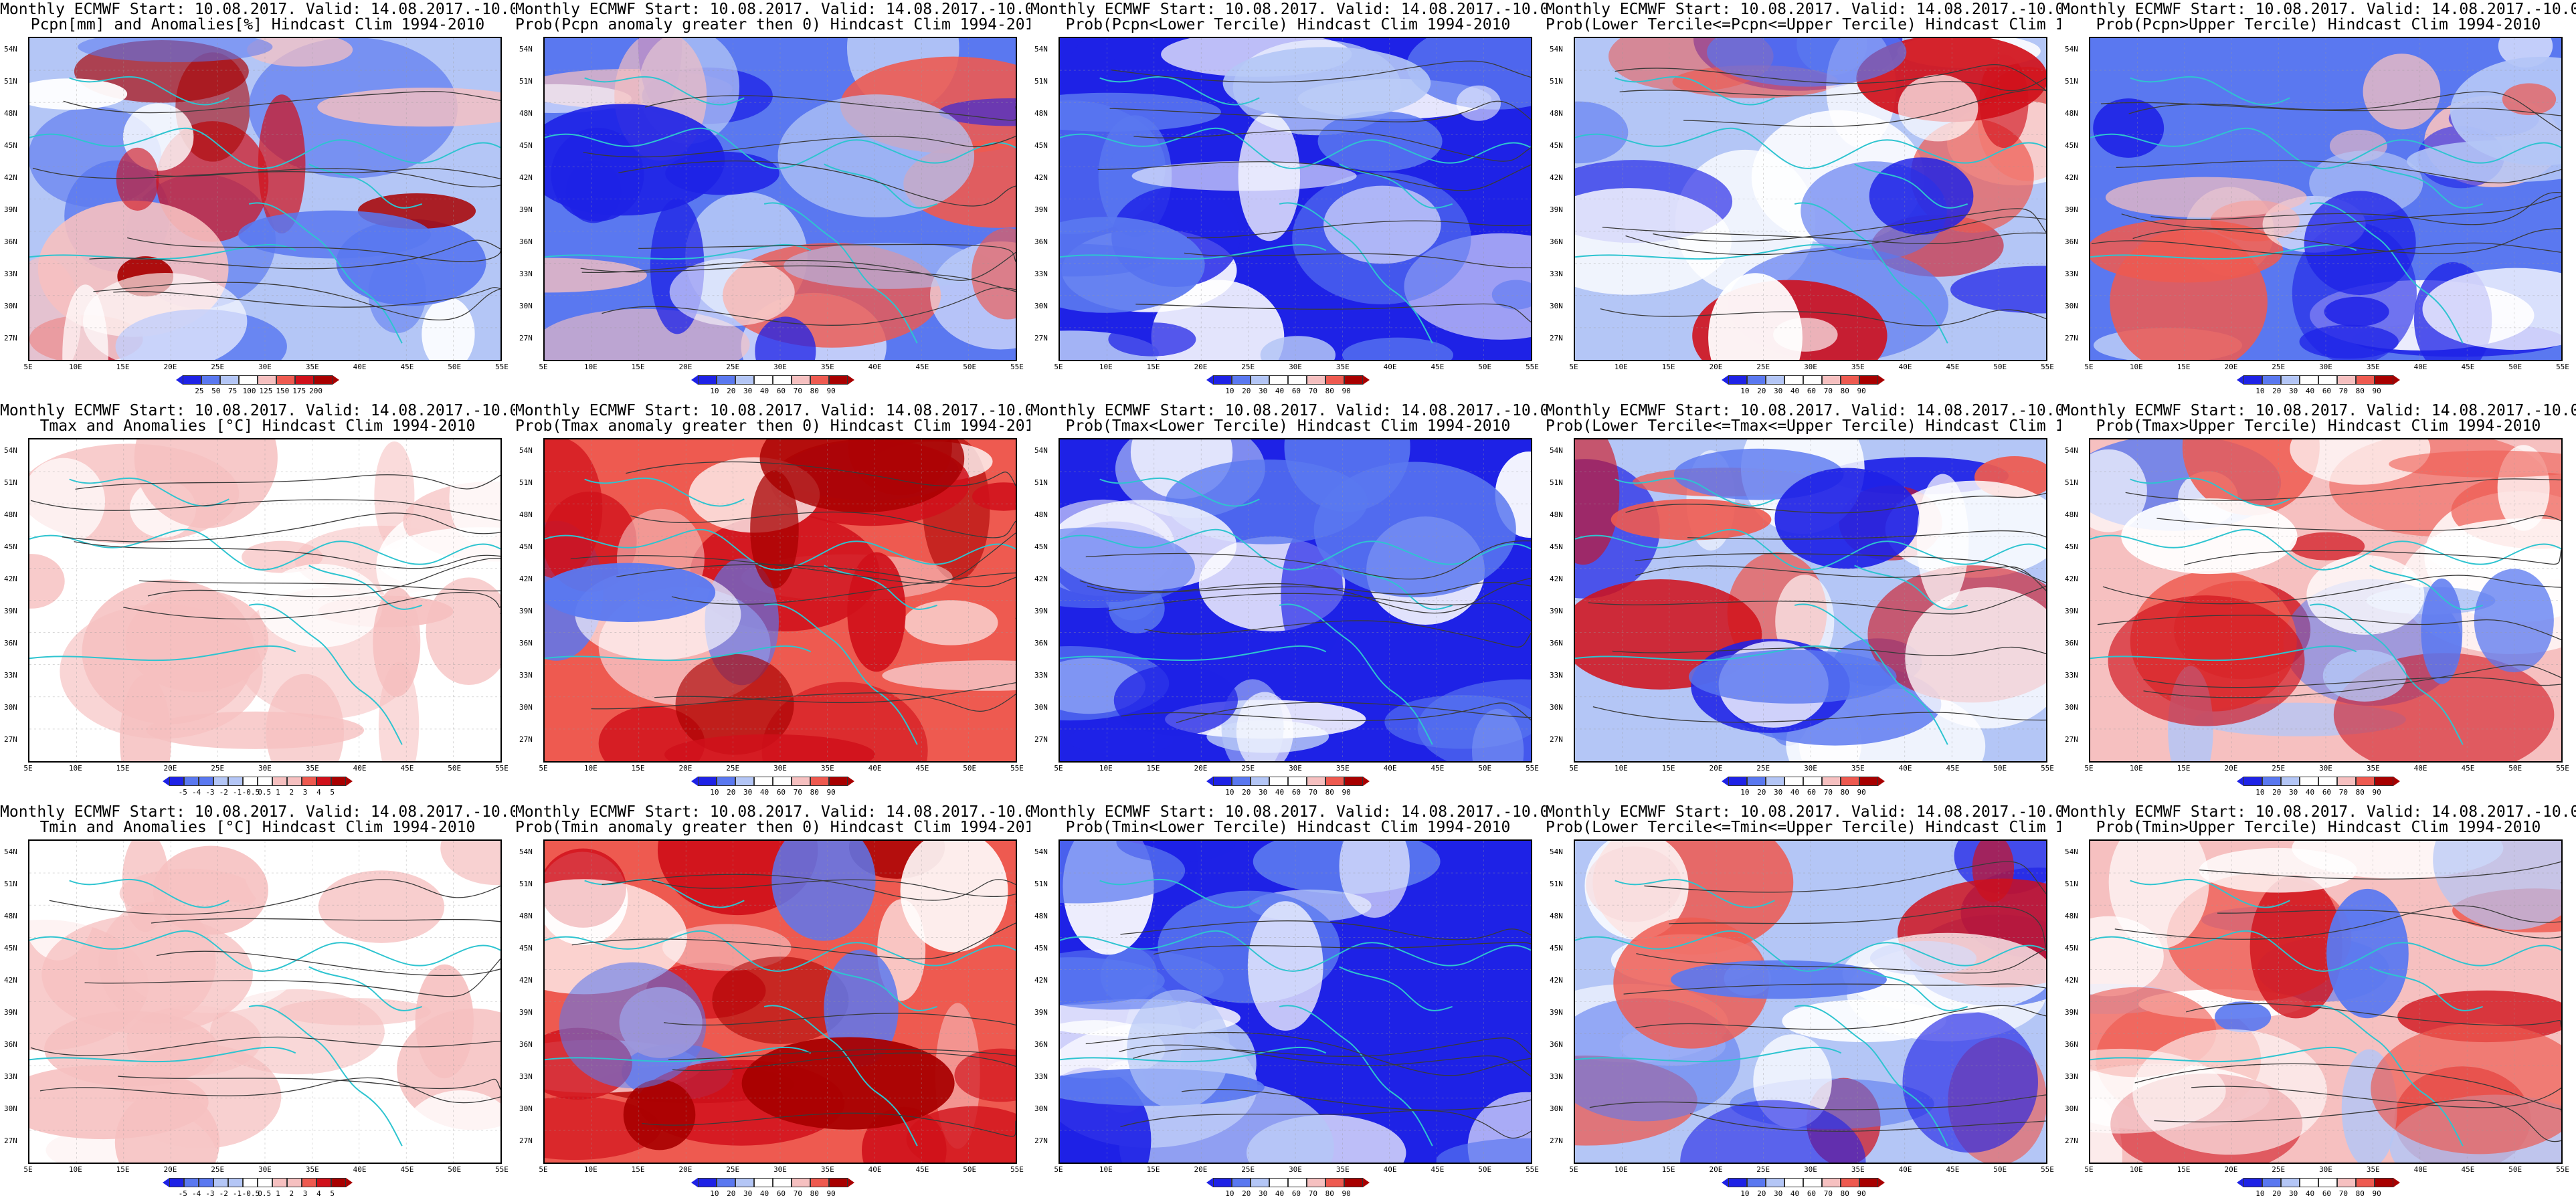 The height and width of the screenshot is (1204, 2576). Describe the element at coordinates (1795, 391) in the screenshot. I see `colorbar-label: 40` at that location.